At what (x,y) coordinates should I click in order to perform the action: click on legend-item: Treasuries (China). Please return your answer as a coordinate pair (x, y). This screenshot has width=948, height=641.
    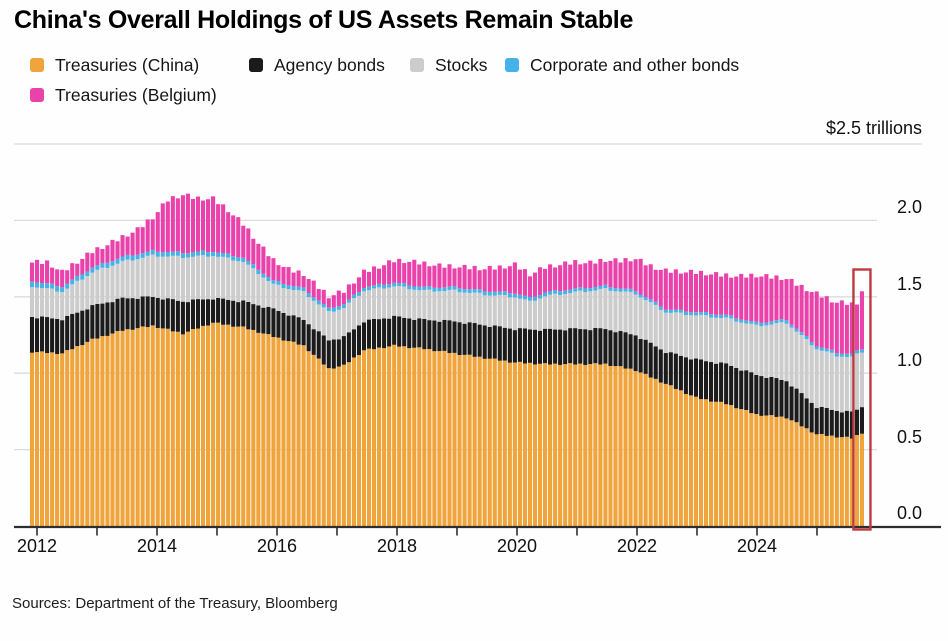
    Looking at the image, I should click on (114, 65).